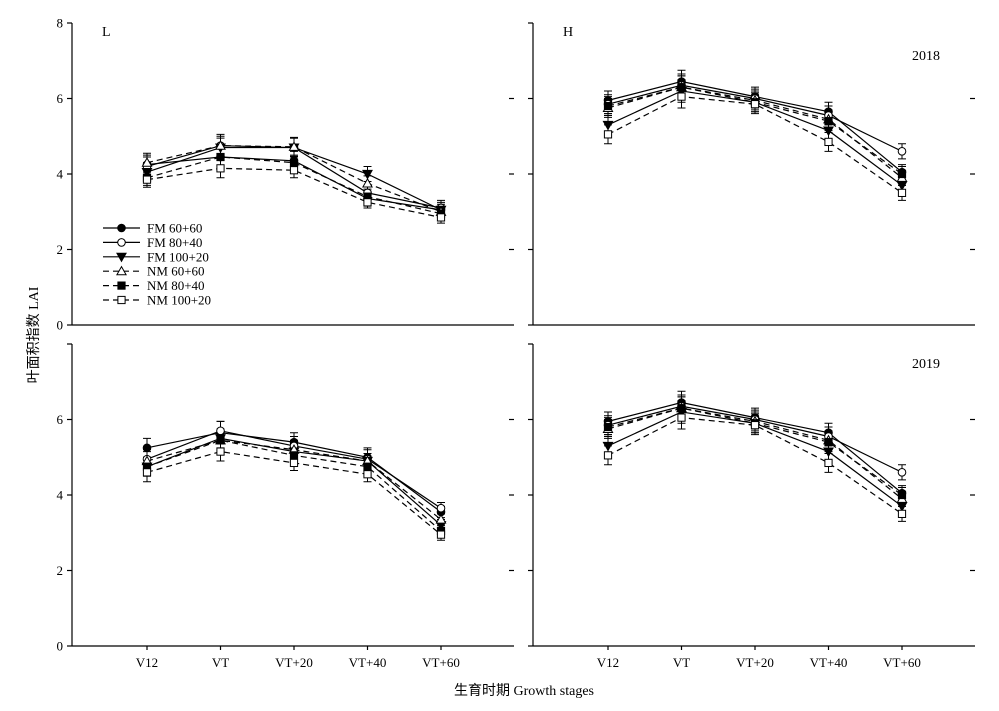 The height and width of the screenshot is (711, 999). I want to click on data-point-fm-80-40-vt, so click(220, 431).